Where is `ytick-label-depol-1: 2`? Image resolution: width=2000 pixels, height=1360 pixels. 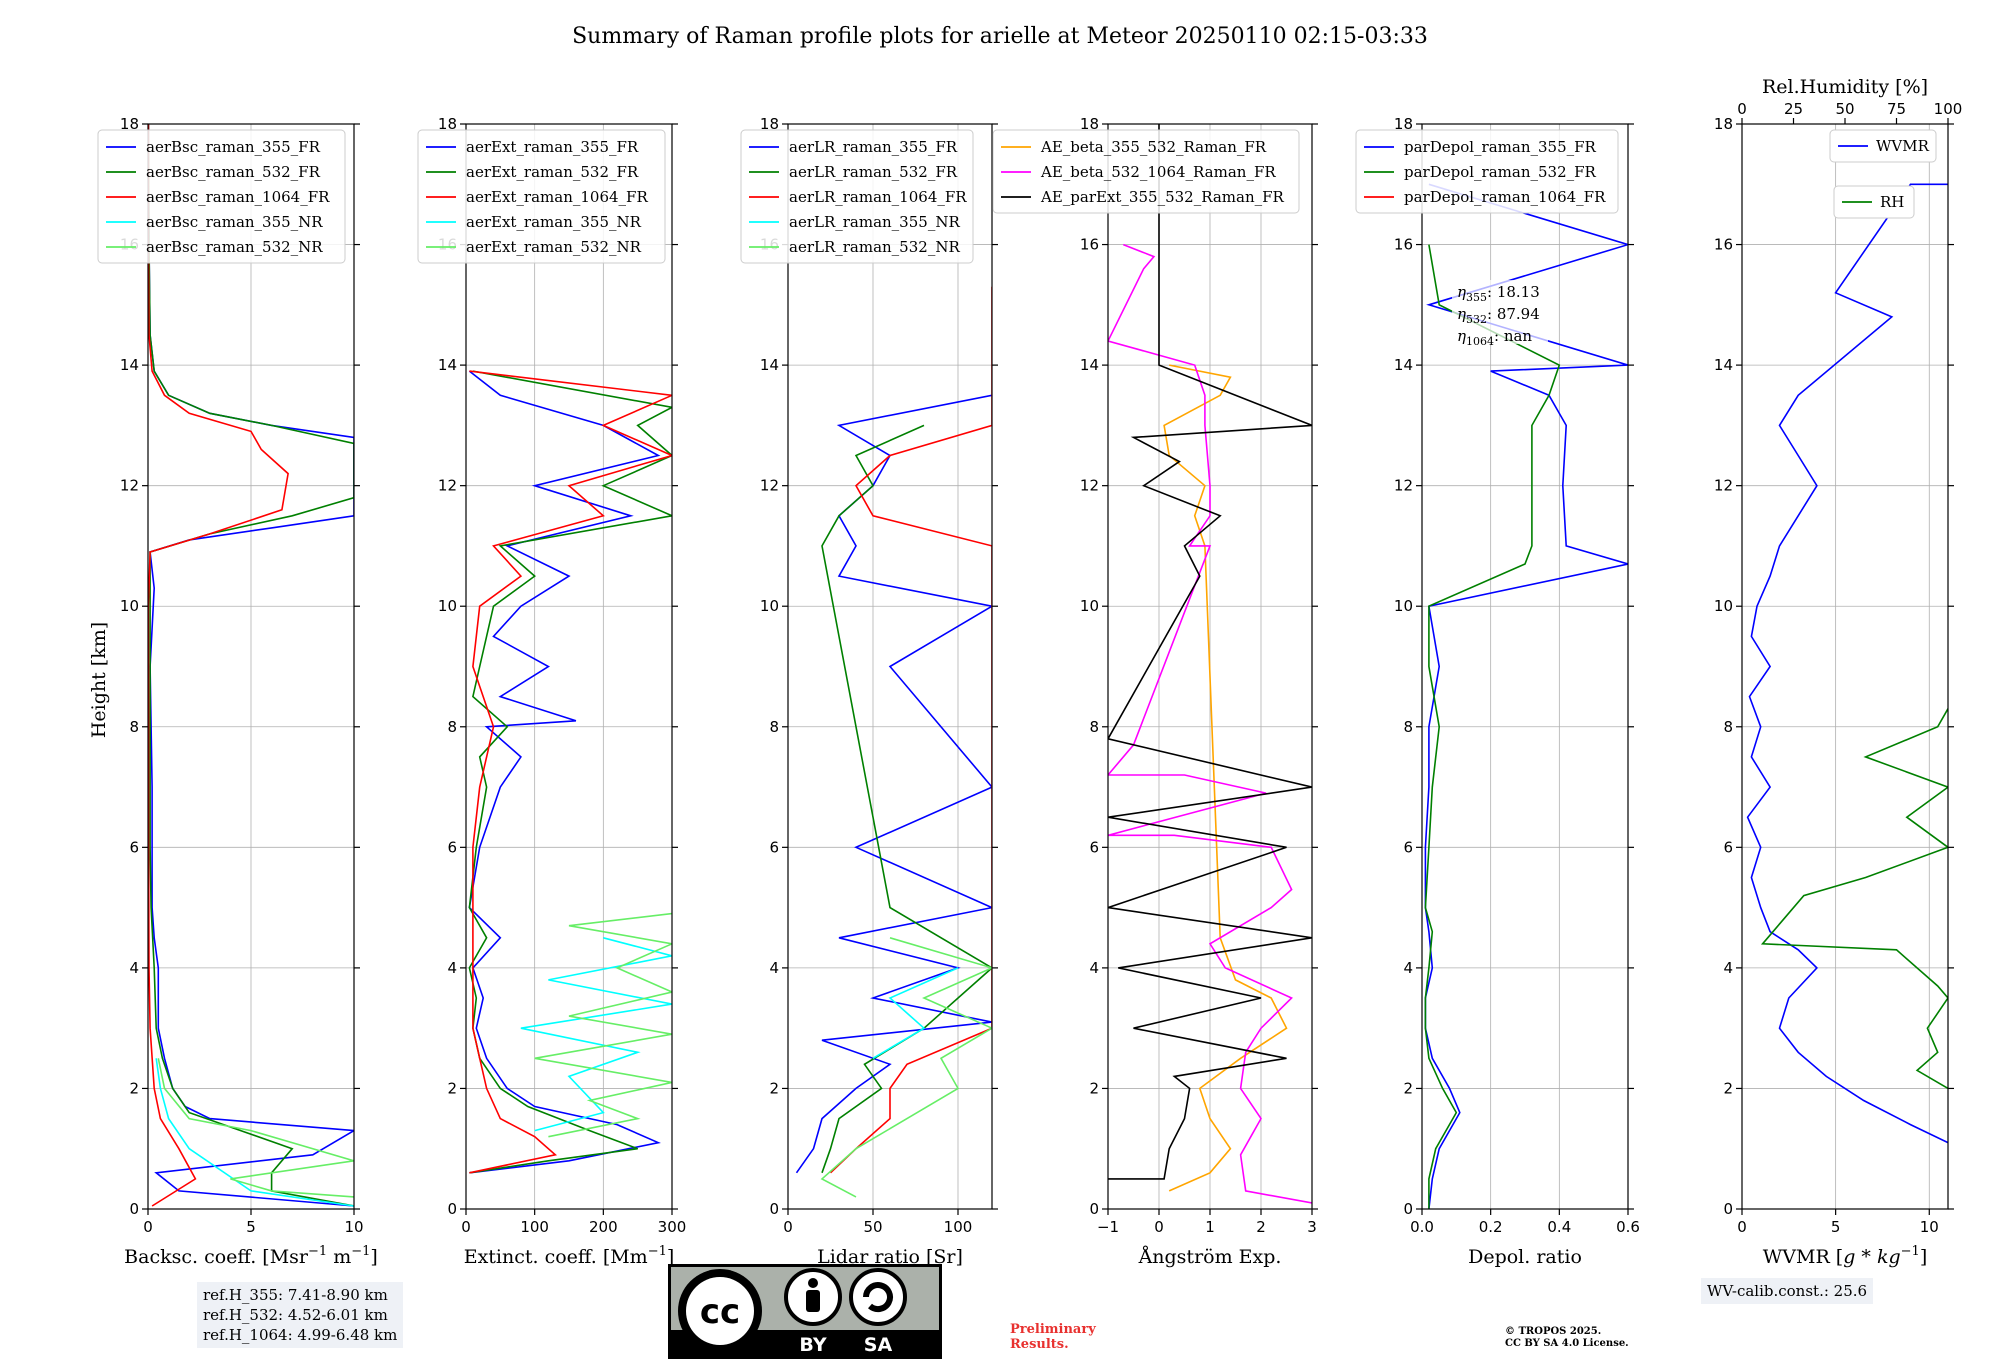 ytick-label-depol-1: 2 is located at coordinates (1408, 1088).